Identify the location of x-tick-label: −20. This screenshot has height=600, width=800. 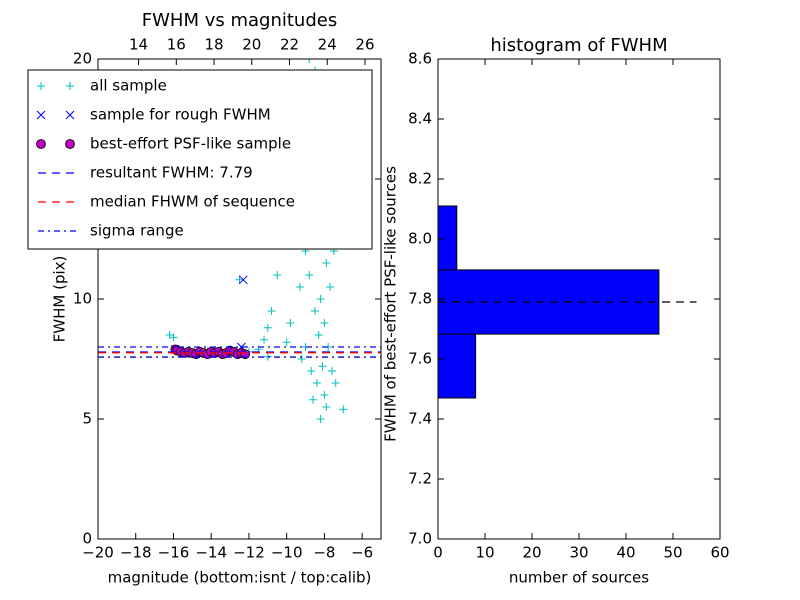
(98, 553).